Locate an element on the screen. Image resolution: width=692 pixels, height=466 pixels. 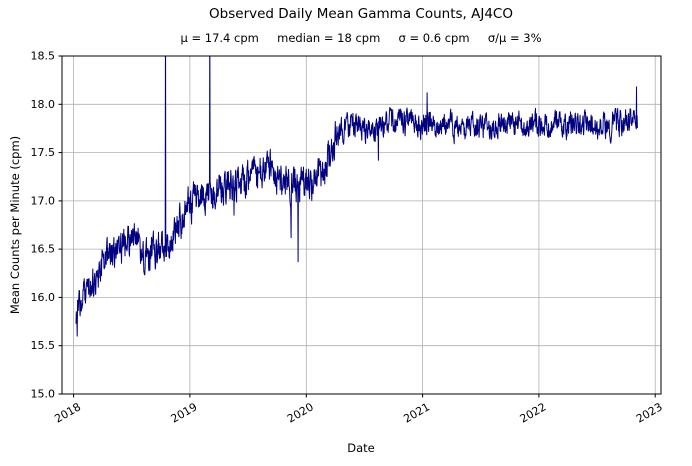
x-tick-label: 2020 is located at coordinates (300, 412).